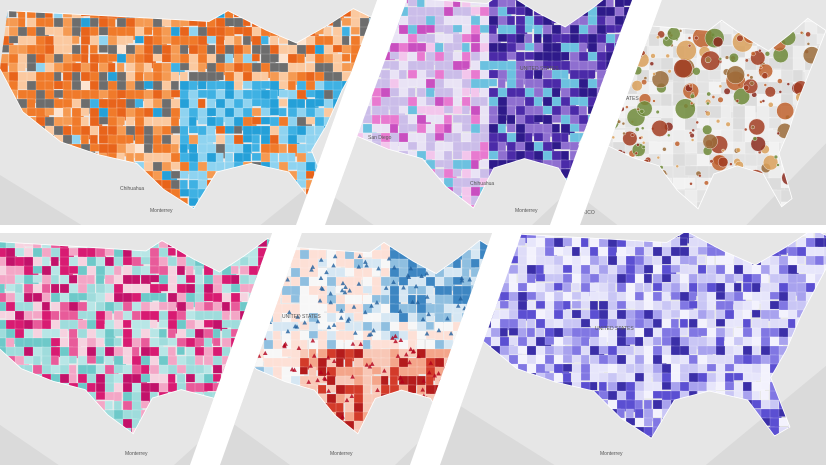 This screenshot has width=826, height=465. Describe the element at coordinates (161, 211) in the screenshot. I see `place-label: Monterrey` at that location.